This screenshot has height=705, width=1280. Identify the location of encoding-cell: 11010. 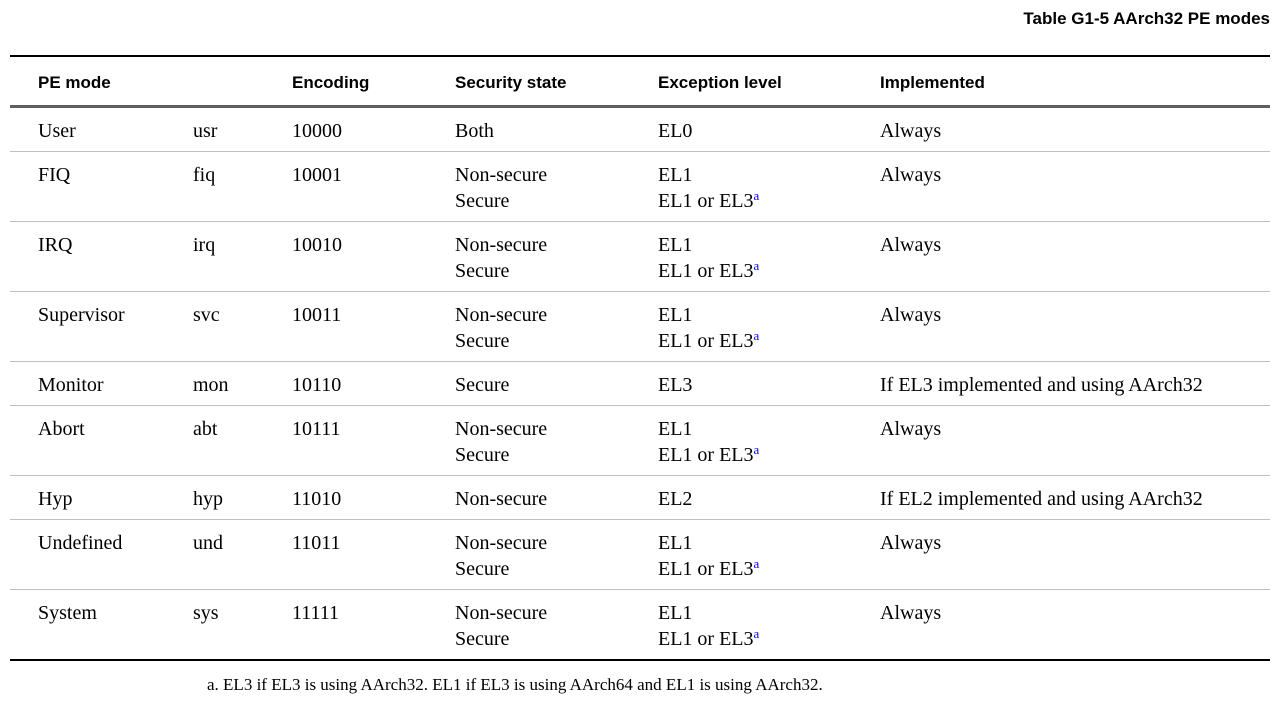
(317, 499).